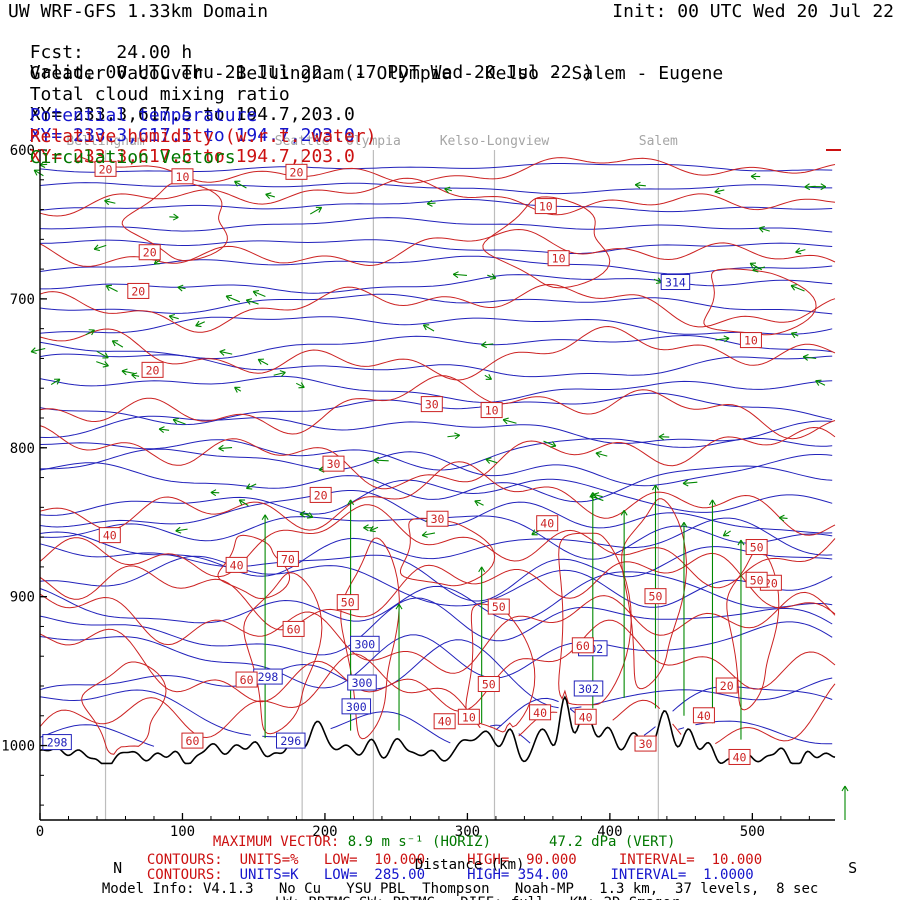 The width and height of the screenshot is (900, 900). Describe the element at coordinates (753, 11) in the screenshot. I see `init-time: Init: 00 UTC Wed 20 Jul 22` at that location.